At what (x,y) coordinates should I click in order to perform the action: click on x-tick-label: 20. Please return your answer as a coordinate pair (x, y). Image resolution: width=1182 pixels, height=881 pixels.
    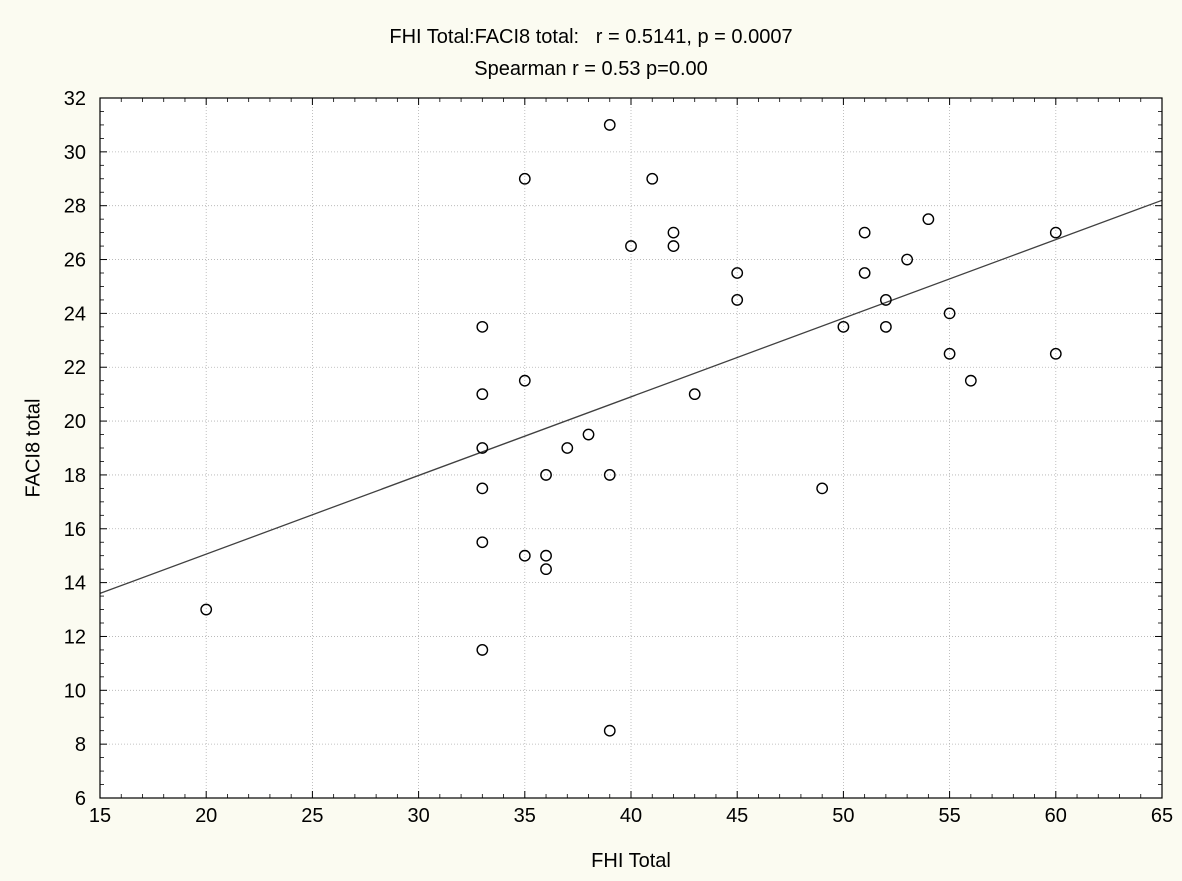
    Looking at the image, I should click on (206, 816).